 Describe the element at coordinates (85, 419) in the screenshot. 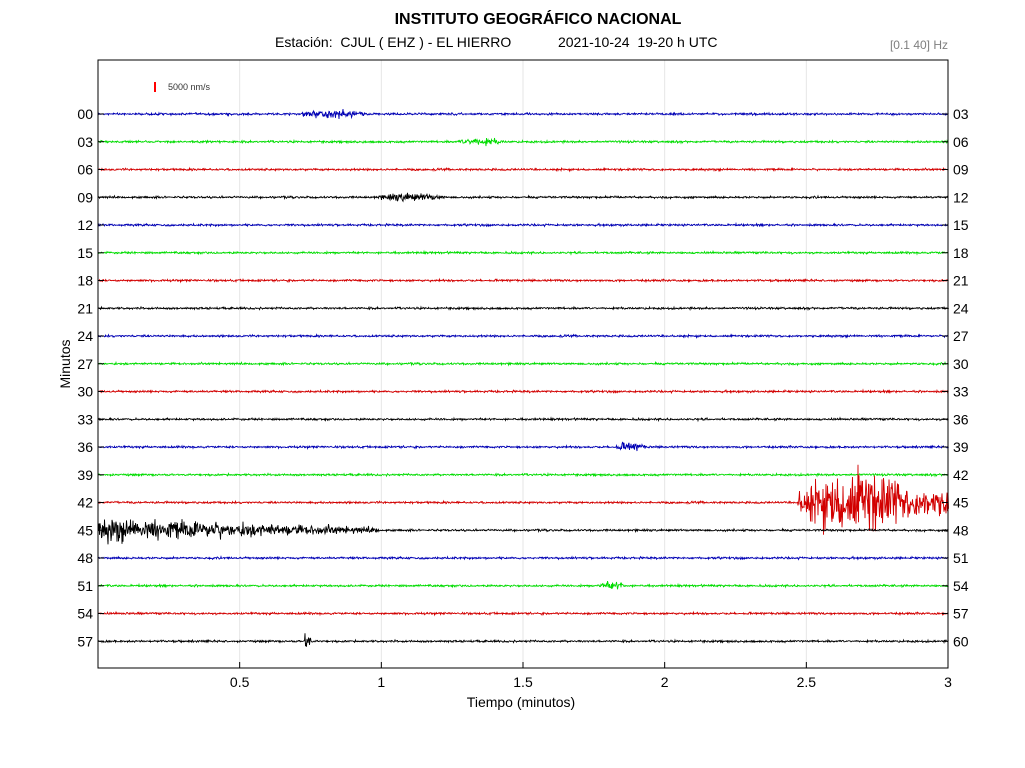

I see `left-tick-label: 33` at that location.